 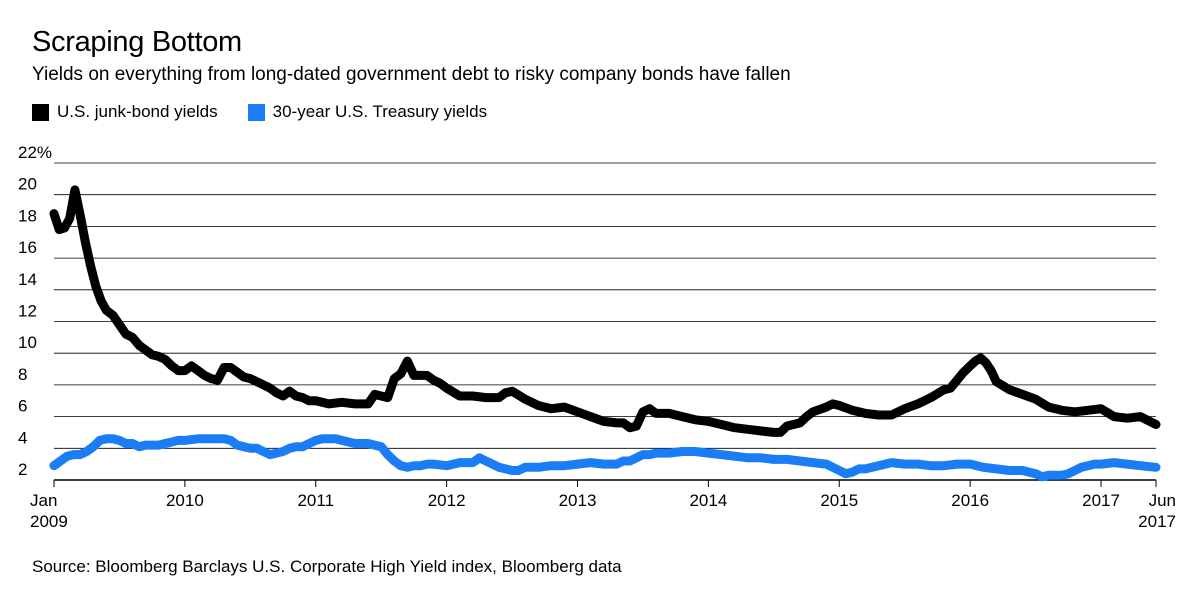 I want to click on legend-label-treasury: 30-year U.S. Treasury yields, so click(x=380, y=111).